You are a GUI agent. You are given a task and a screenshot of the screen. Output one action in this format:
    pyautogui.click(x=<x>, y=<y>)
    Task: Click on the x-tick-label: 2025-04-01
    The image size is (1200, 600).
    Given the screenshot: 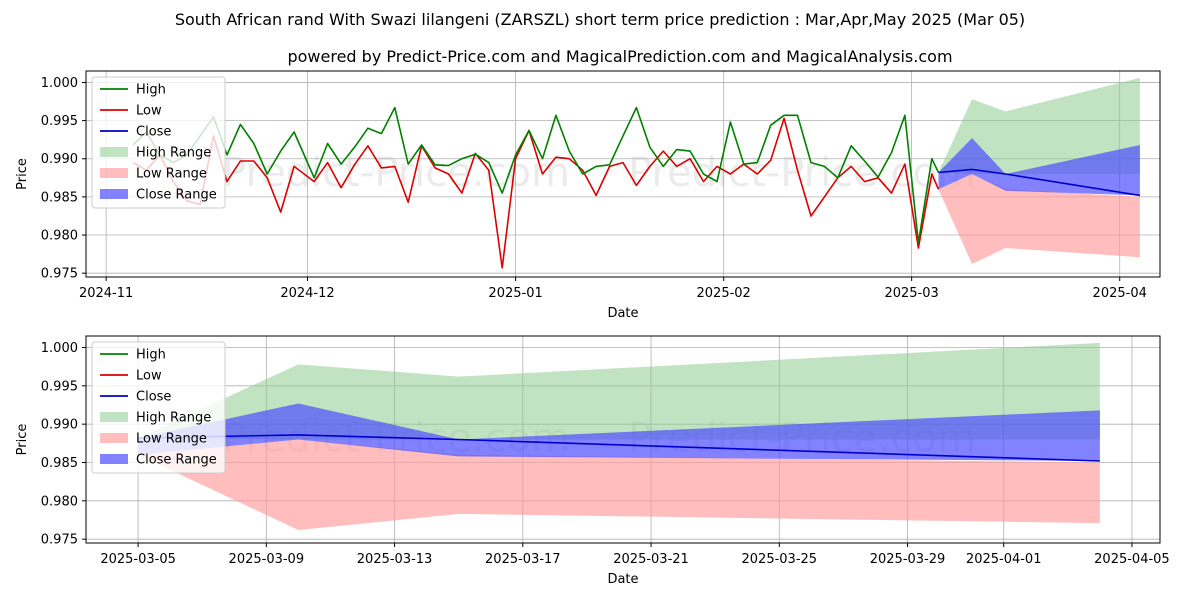 What is the action you would take?
    pyautogui.click(x=1004, y=559)
    